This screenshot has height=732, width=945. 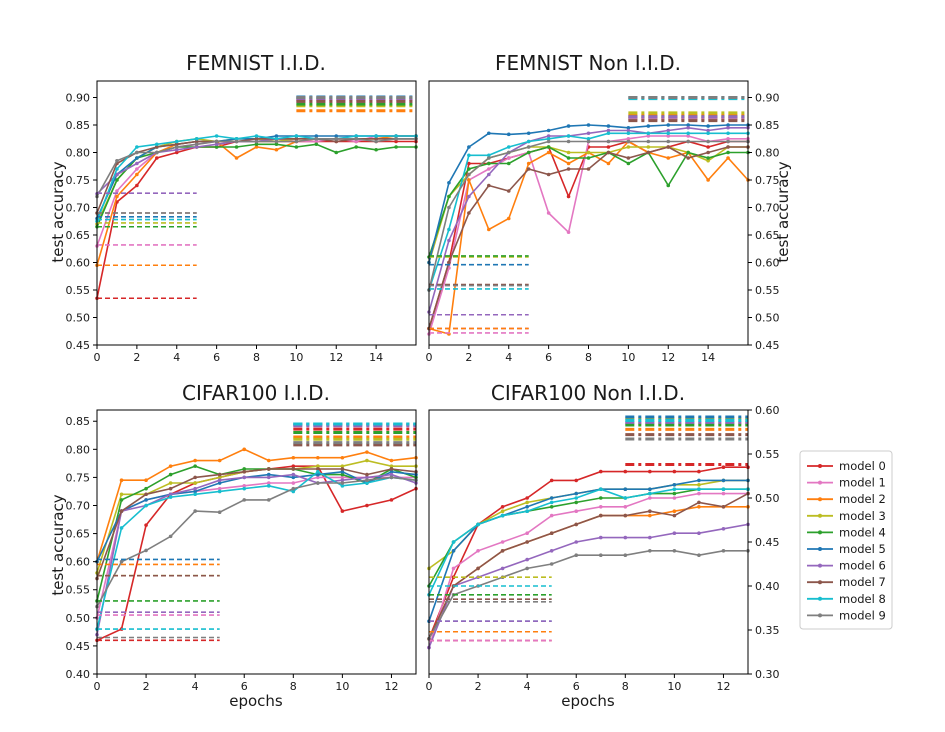 What do you see at coordinates (846, 499) in the screenshot?
I see `legend-item: model 2` at bounding box center [846, 499].